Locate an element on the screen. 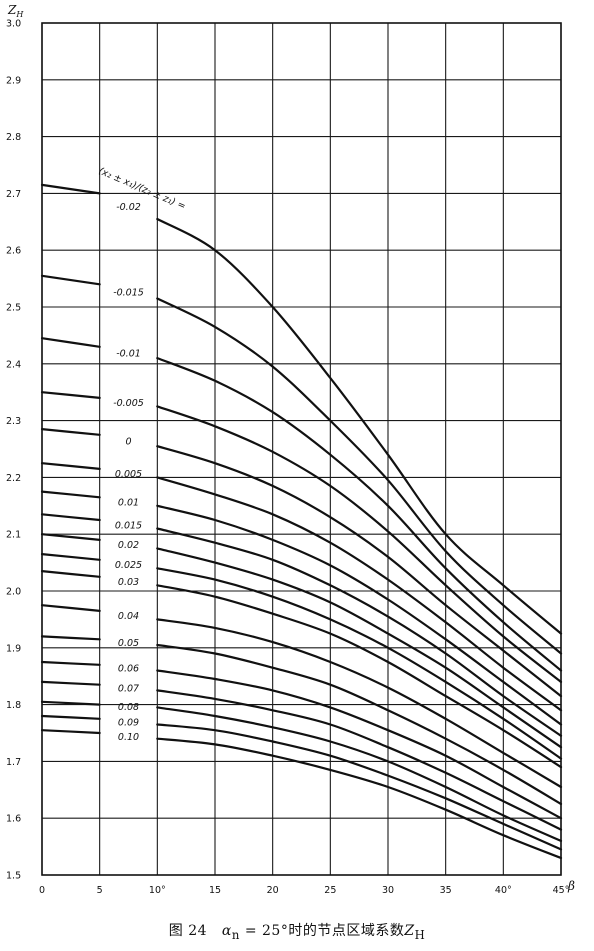 Image resolution: width=594 pixels, height=951 pixels. curve-label: 0.06 is located at coordinates (128, 669).